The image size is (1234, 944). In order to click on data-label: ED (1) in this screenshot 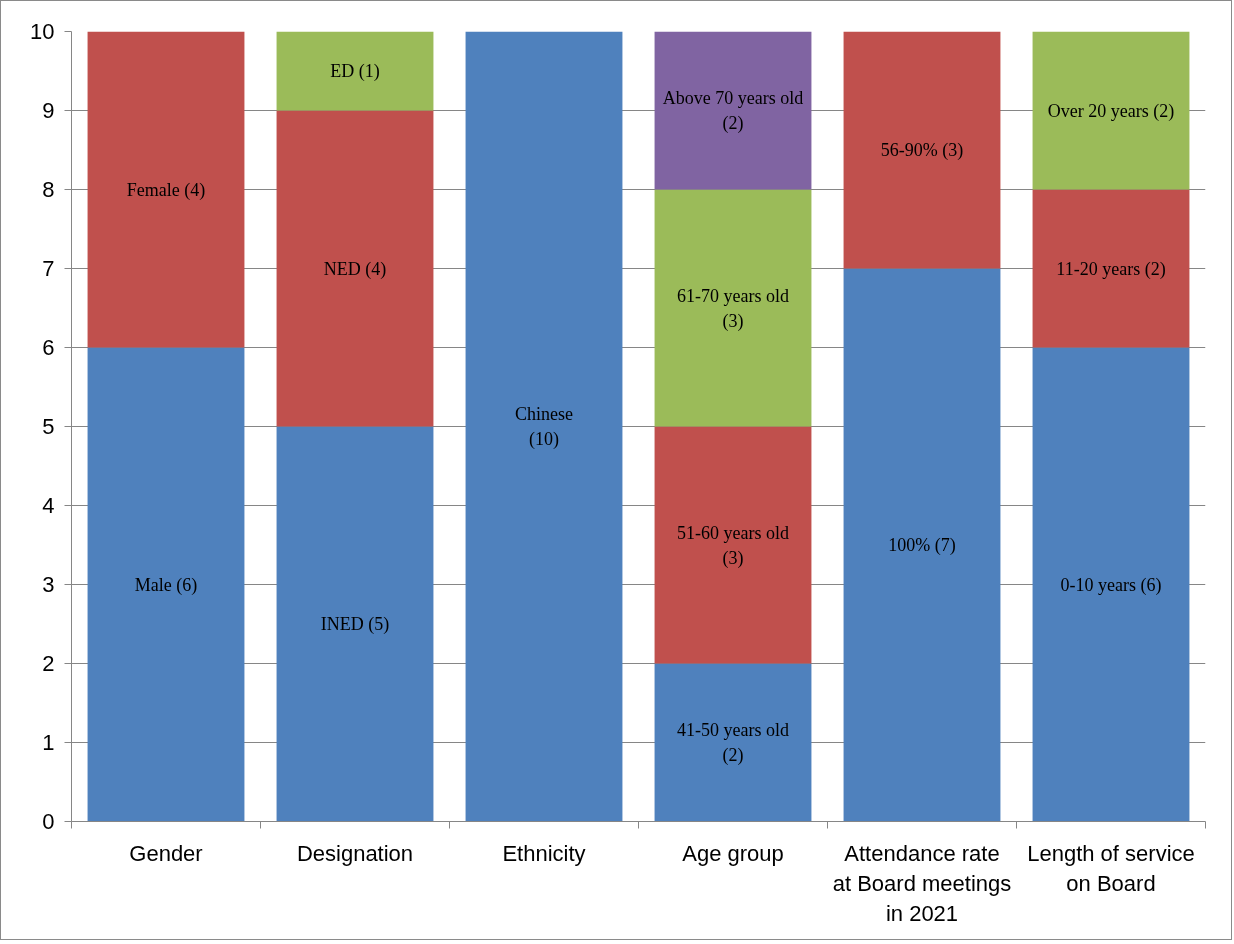, I will do `click(355, 71)`.